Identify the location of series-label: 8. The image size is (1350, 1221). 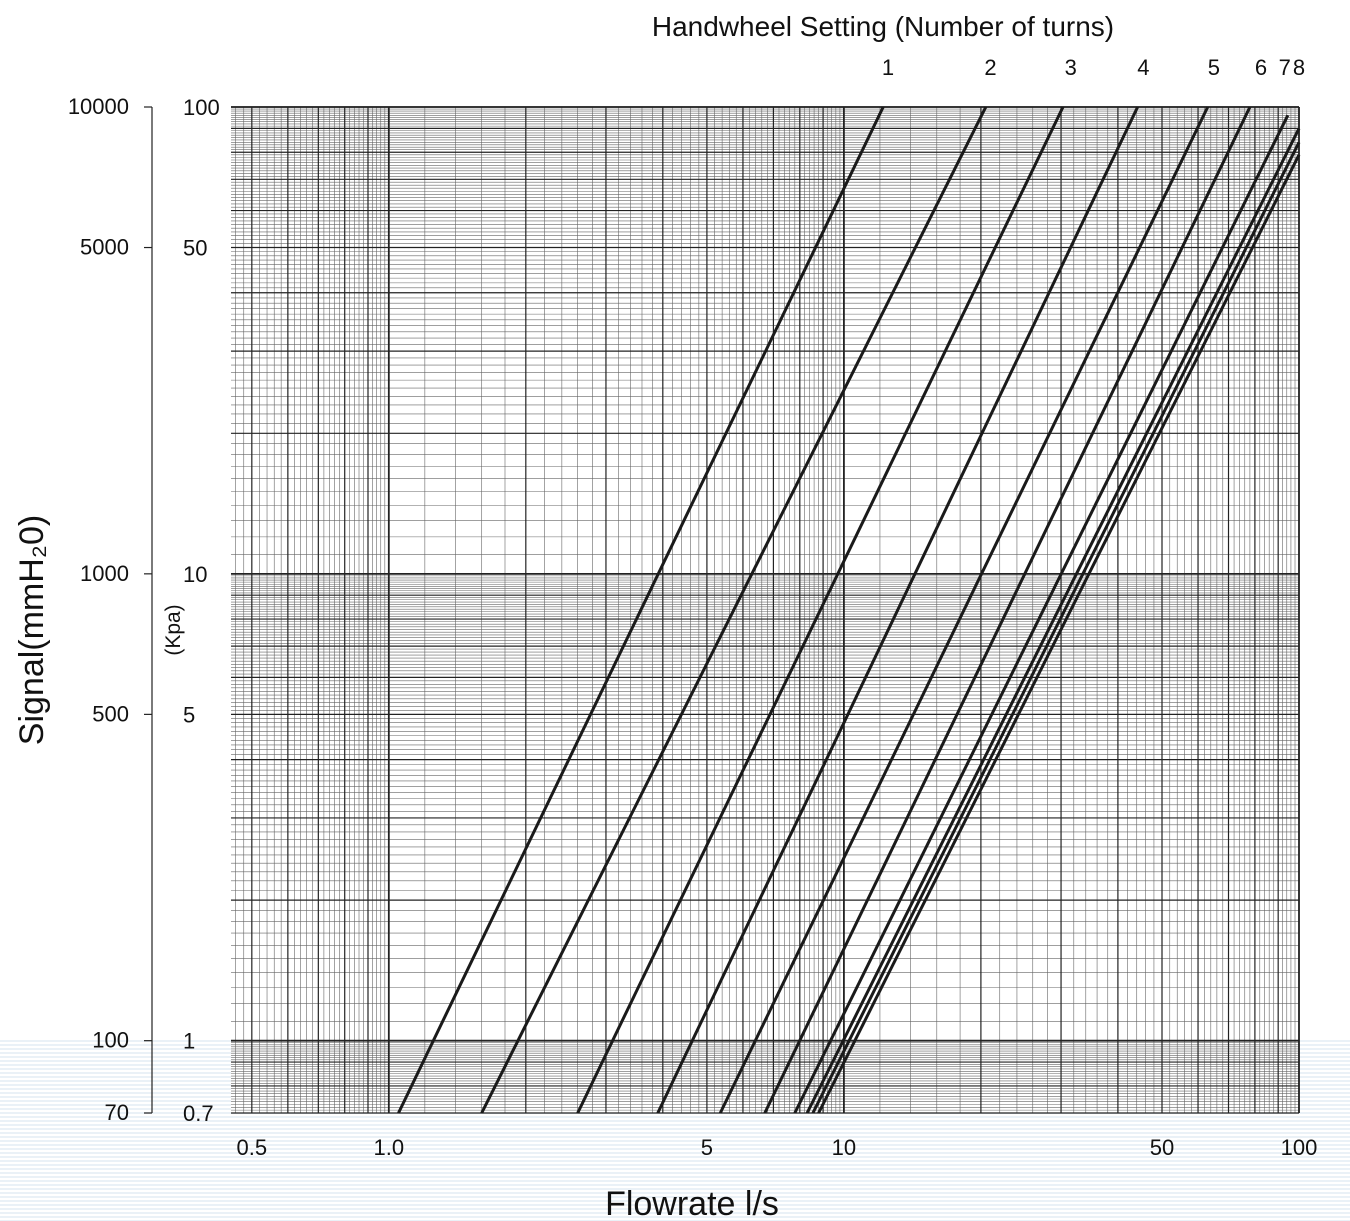
(1299, 67).